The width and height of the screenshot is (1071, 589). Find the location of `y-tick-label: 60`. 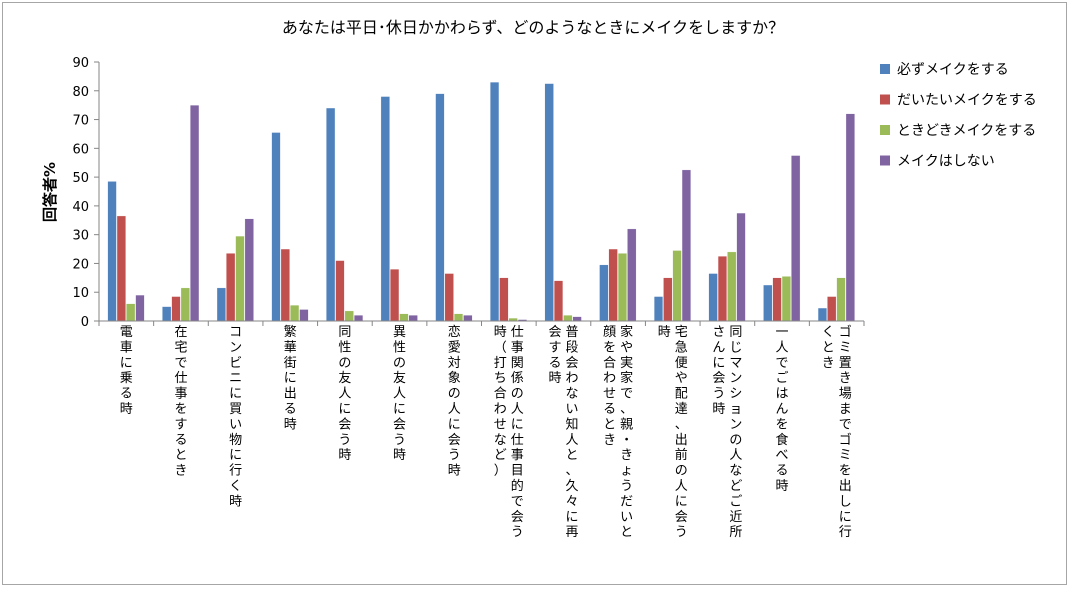

y-tick-label: 60 is located at coordinates (80, 149).